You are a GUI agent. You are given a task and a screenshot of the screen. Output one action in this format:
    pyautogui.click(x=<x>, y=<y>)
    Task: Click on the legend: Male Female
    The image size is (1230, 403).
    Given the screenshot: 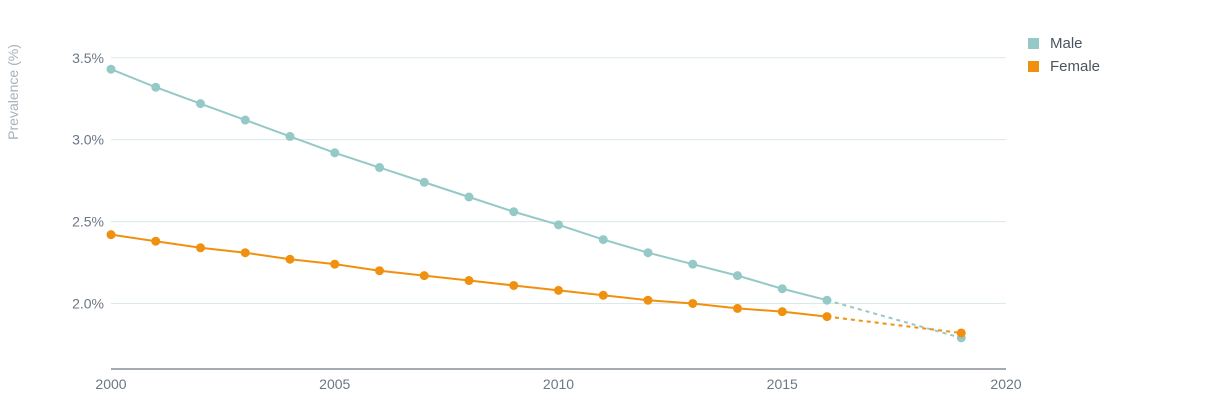 What is the action you would take?
    pyautogui.click(x=1064, y=55)
    